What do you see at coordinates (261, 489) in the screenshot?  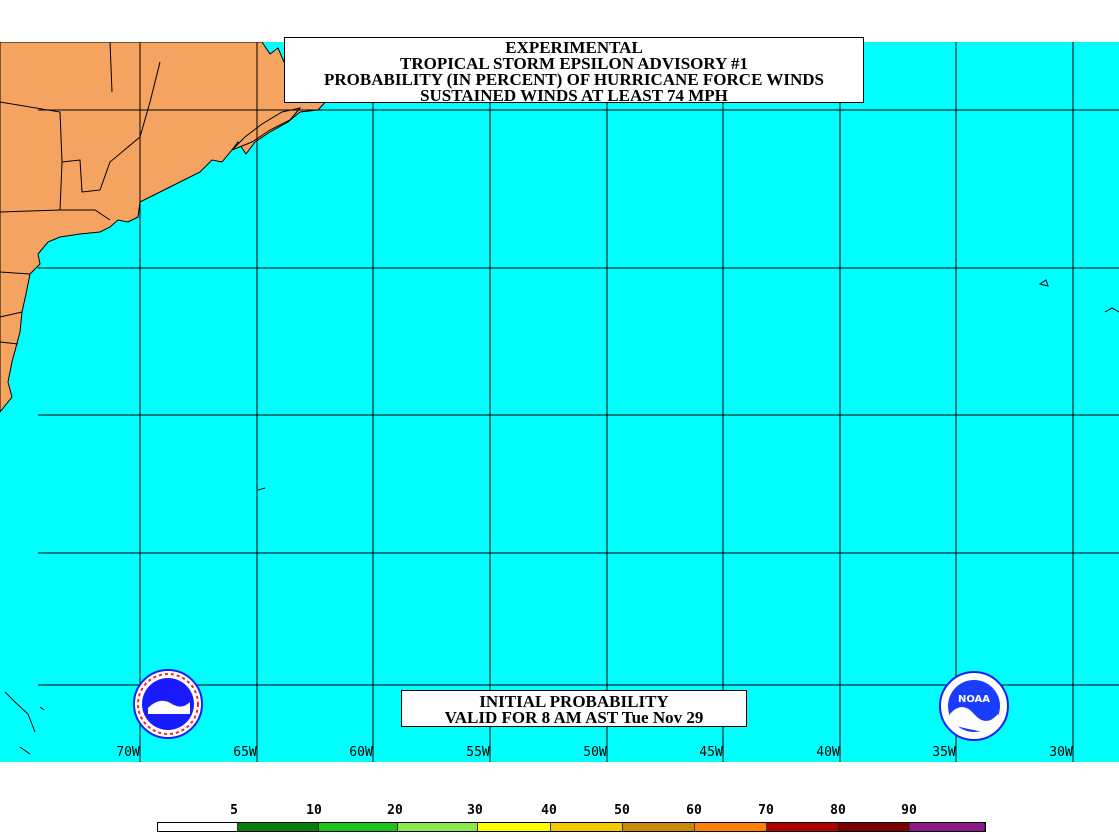 I see `island-bermuda` at bounding box center [261, 489].